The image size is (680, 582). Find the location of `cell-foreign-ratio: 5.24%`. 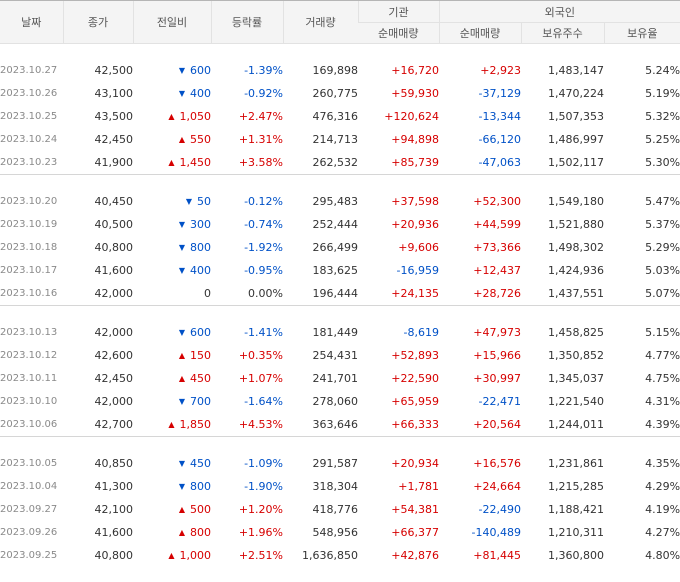

cell-foreign-ratio: 5.24% is located at coordinates (642, 70).